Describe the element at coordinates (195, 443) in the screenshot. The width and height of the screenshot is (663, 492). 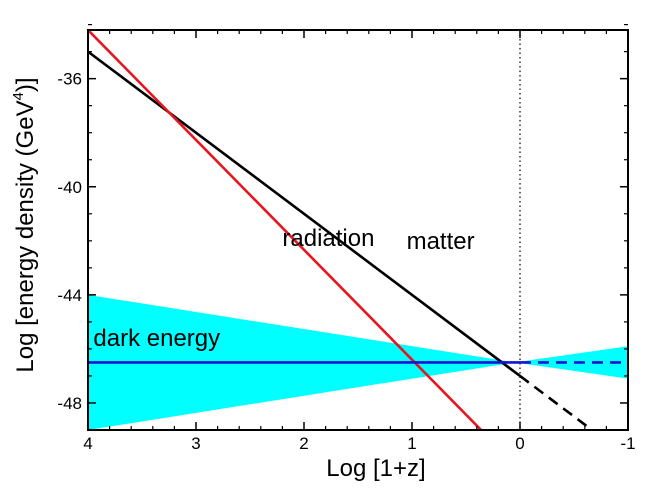
I see `x-tick-label: 3` at that location.